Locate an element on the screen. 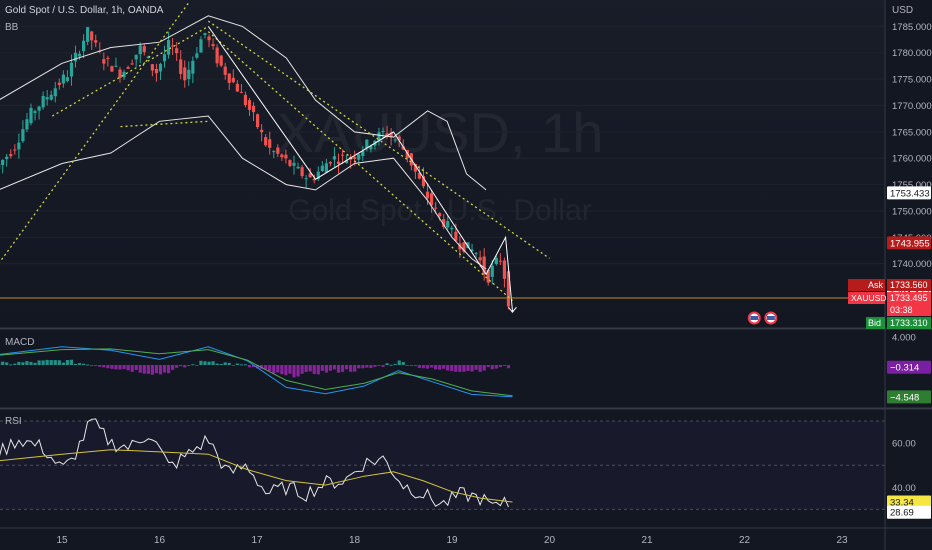 Image resolution: width=932 pixels, height=550 pixels. price-tick-label: 1755.000 is located at coordinates (912, 185).